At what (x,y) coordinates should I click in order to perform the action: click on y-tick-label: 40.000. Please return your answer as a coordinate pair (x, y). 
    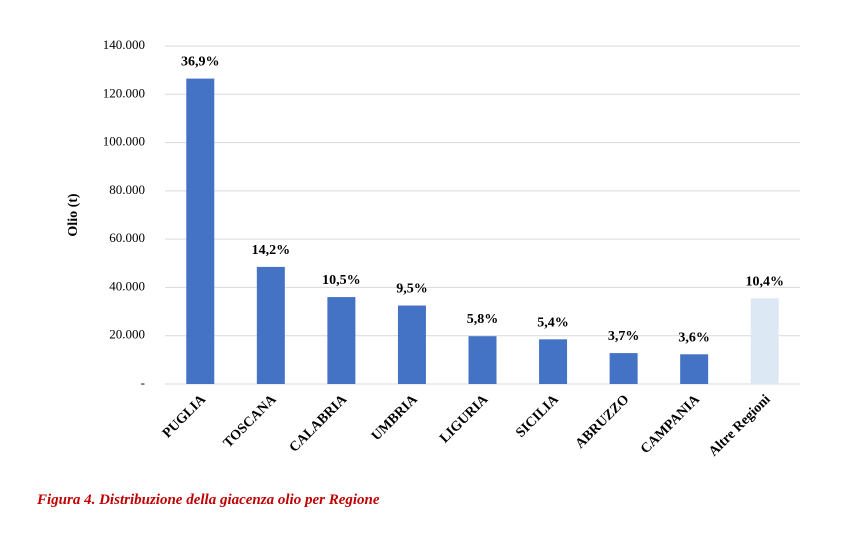
    Looking at the image, I should click on (127, 285).